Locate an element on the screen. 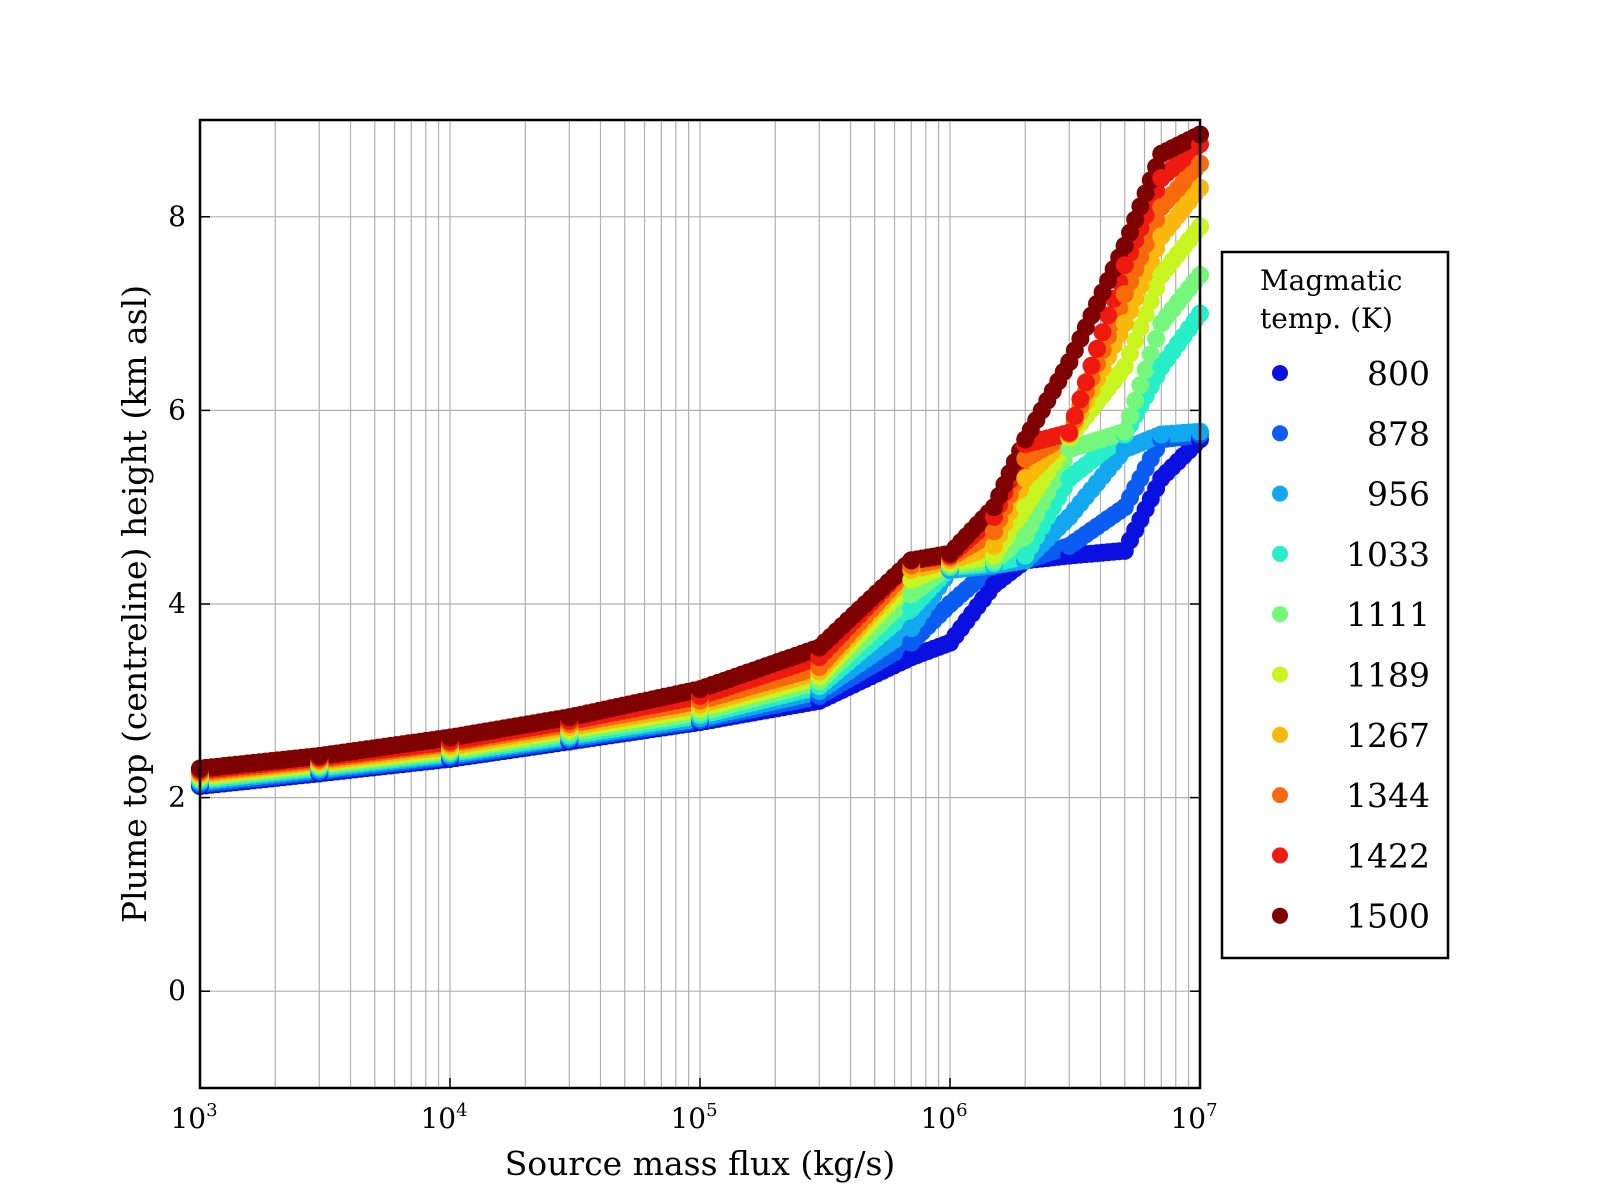 This screenshot has width=1600, height=1200. x-tick-label: 10³ is located at coordinates (193, 1117).